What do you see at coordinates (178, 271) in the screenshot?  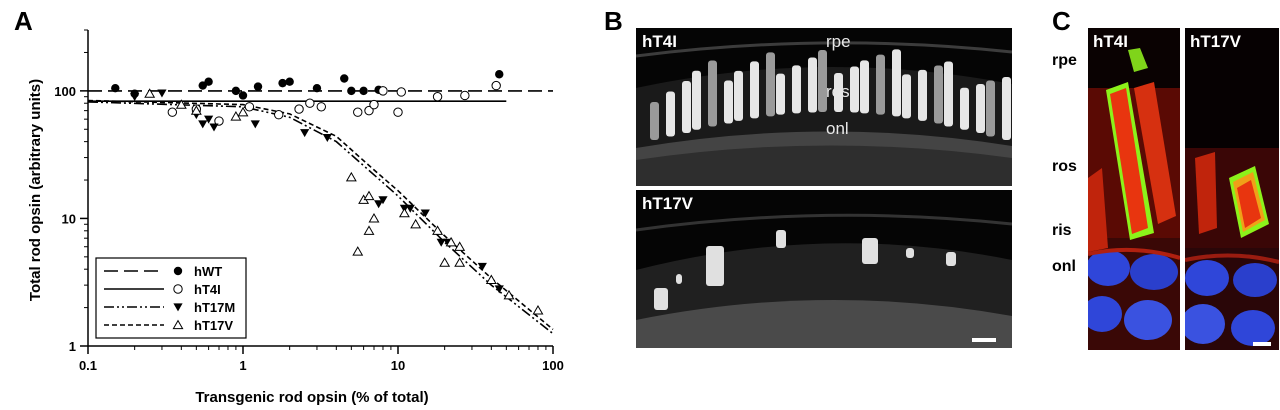 I see `legend-marker-hwt` at bounding box center [178, 271].